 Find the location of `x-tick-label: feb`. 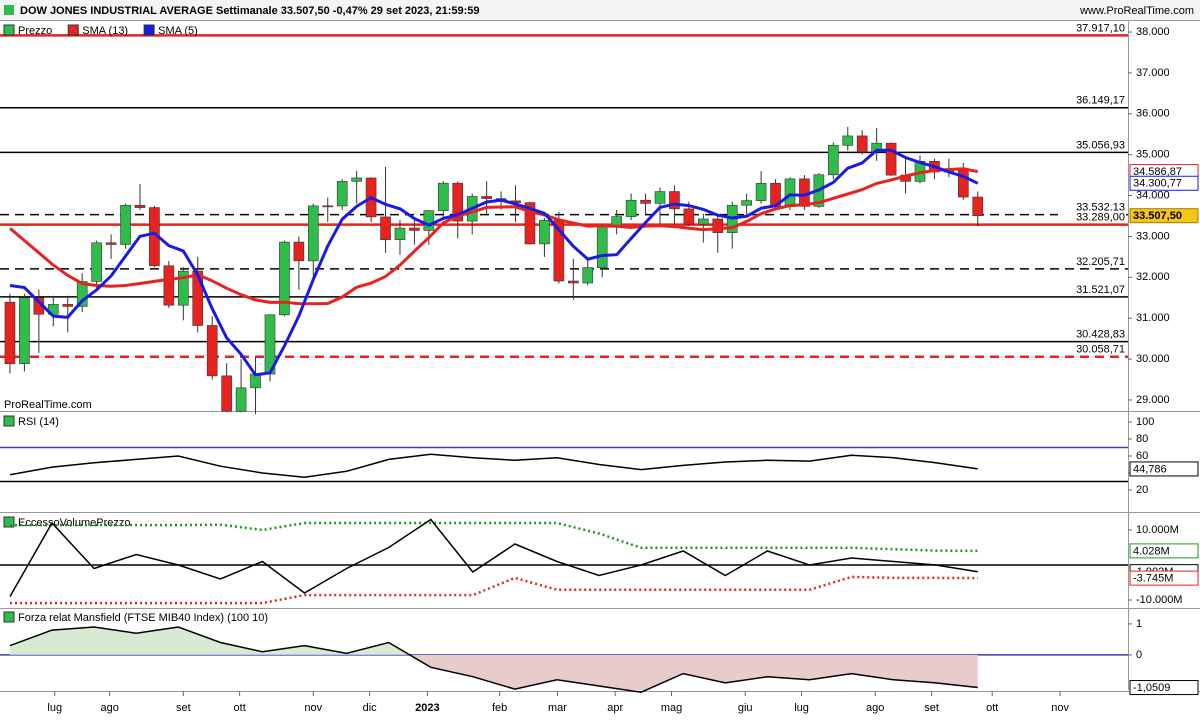

x-tick-label: feb is located at coordinates (499, 708).